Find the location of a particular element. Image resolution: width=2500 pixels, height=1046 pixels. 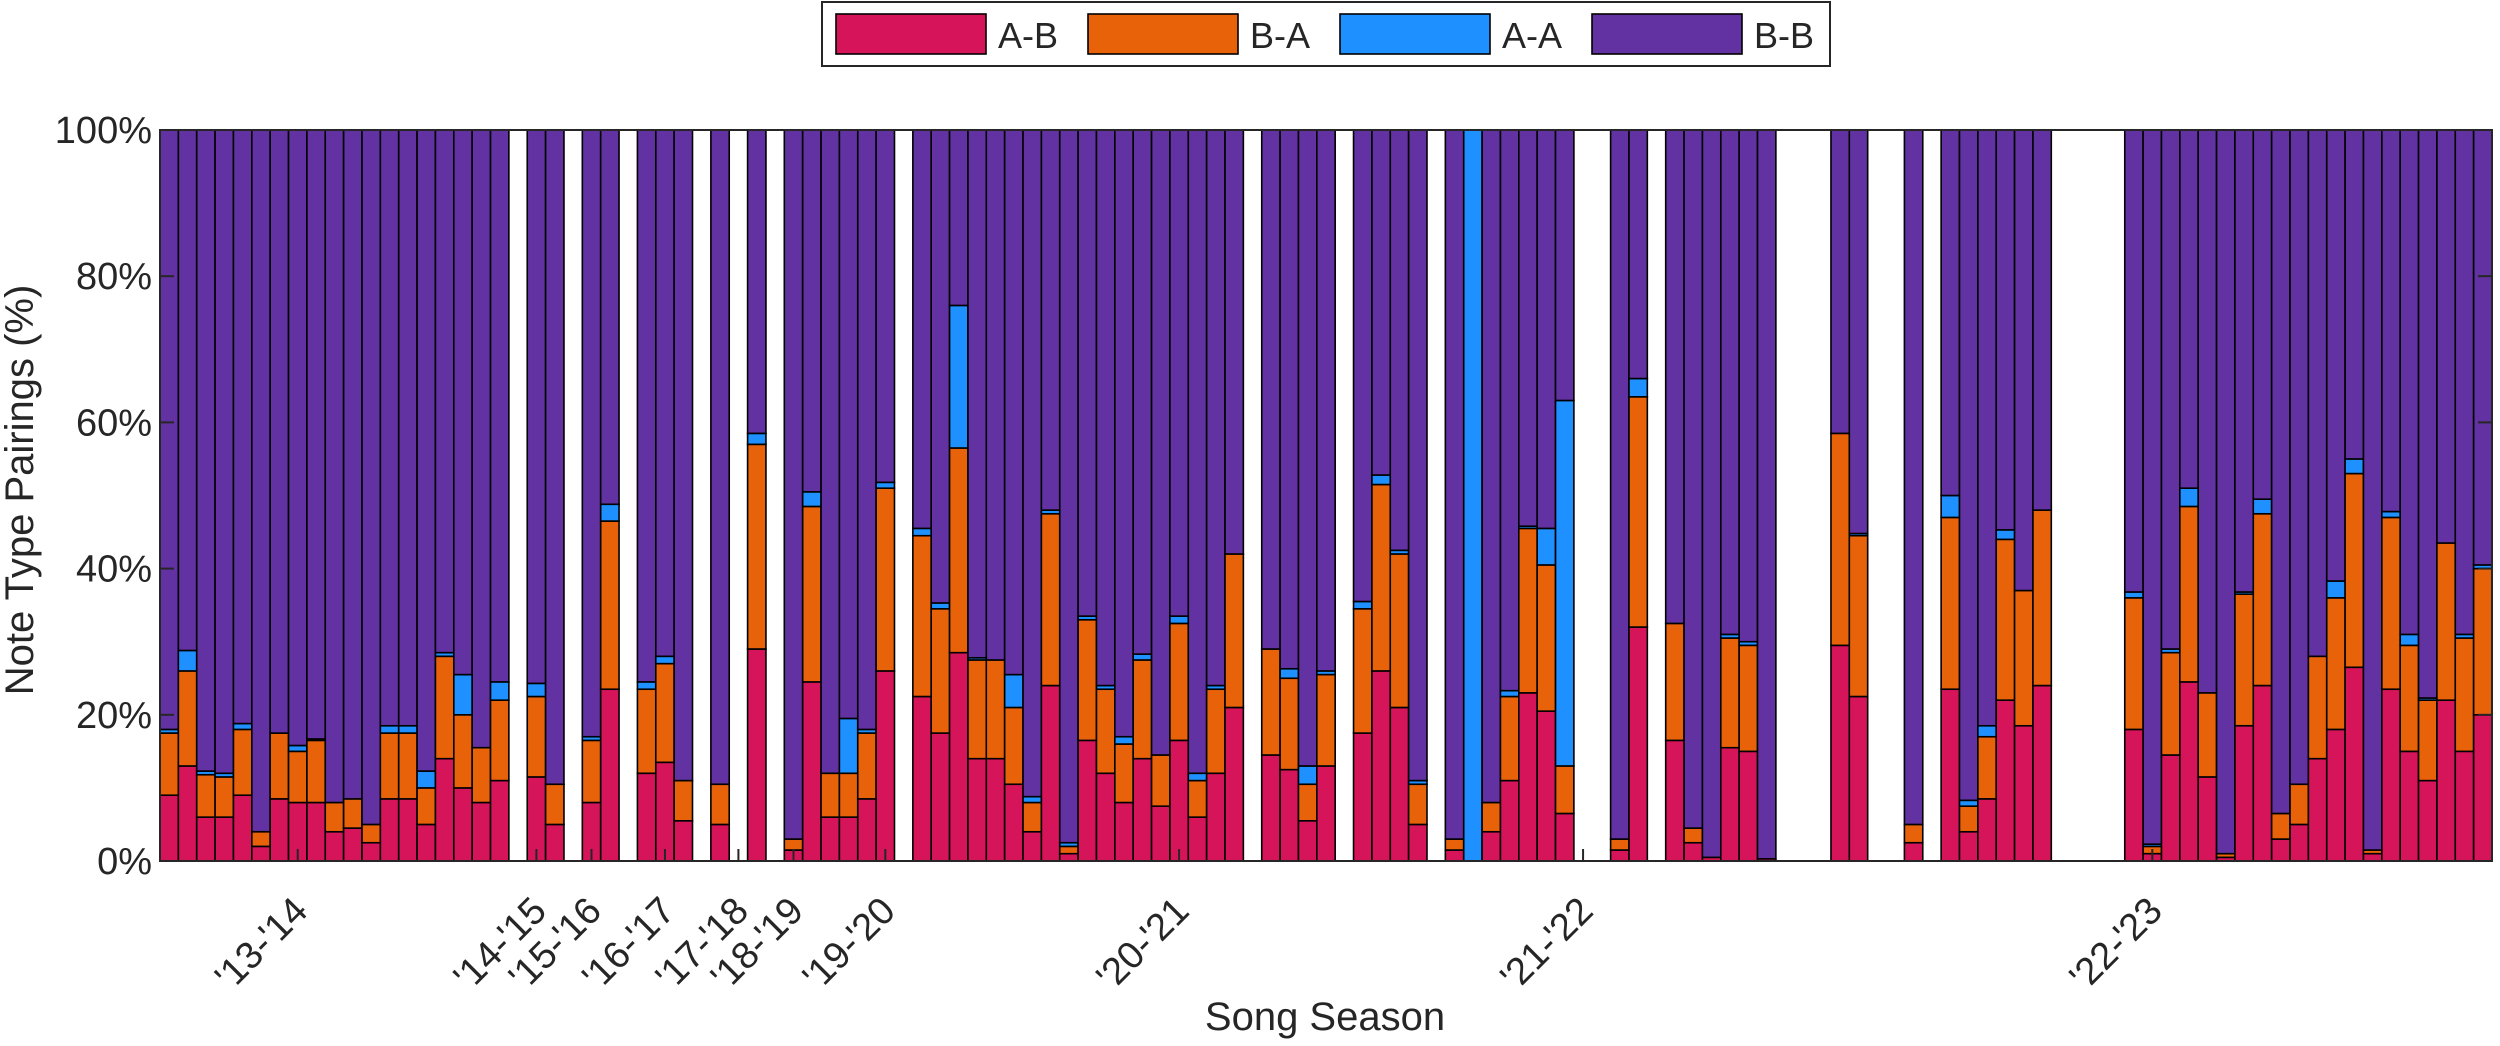

bar-49-ab is located at coordinates (1050, 773).